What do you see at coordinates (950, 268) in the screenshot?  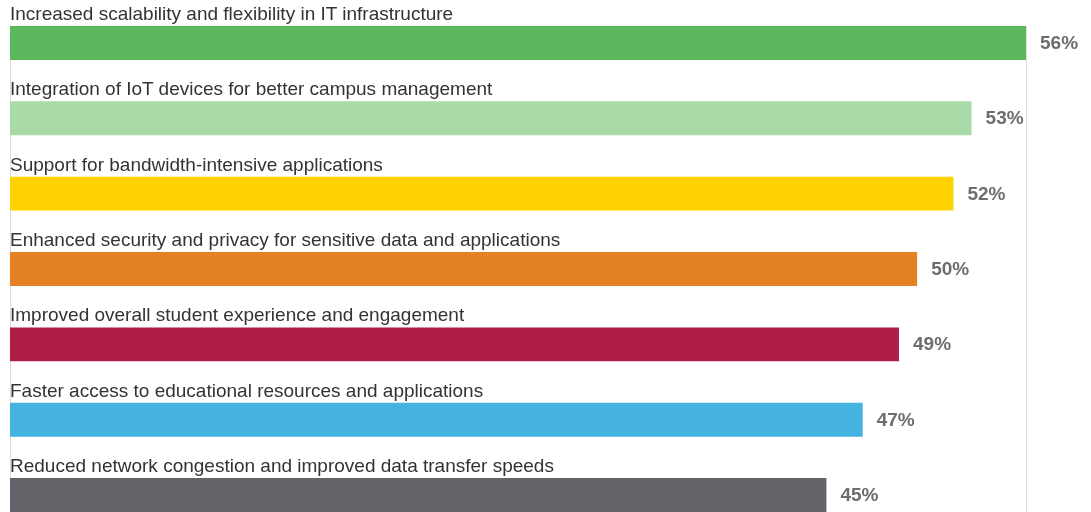 I see `data-label: 50%` at bounding box center [950, 268].